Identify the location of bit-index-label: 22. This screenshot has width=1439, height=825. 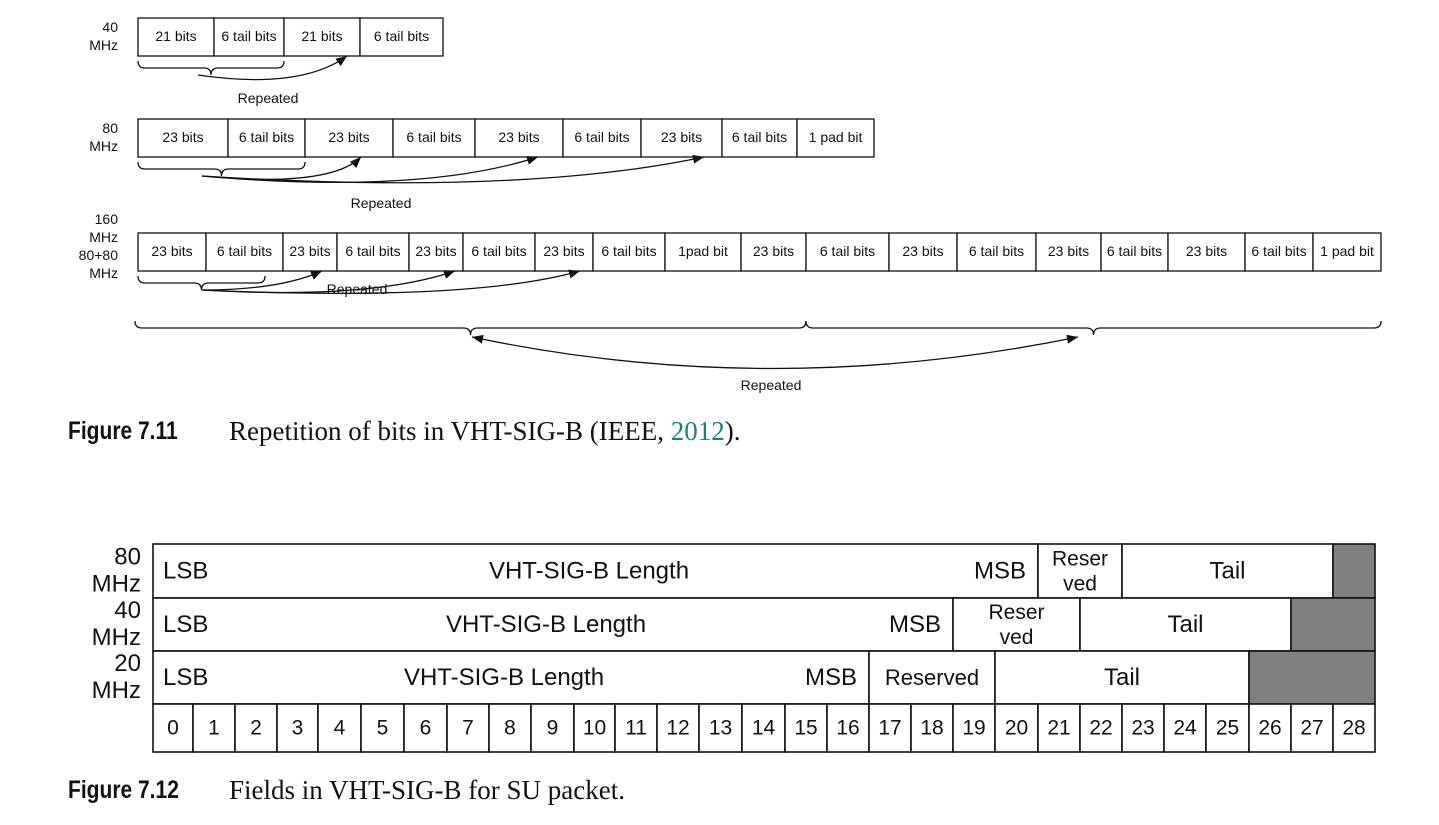
(1100, 728).